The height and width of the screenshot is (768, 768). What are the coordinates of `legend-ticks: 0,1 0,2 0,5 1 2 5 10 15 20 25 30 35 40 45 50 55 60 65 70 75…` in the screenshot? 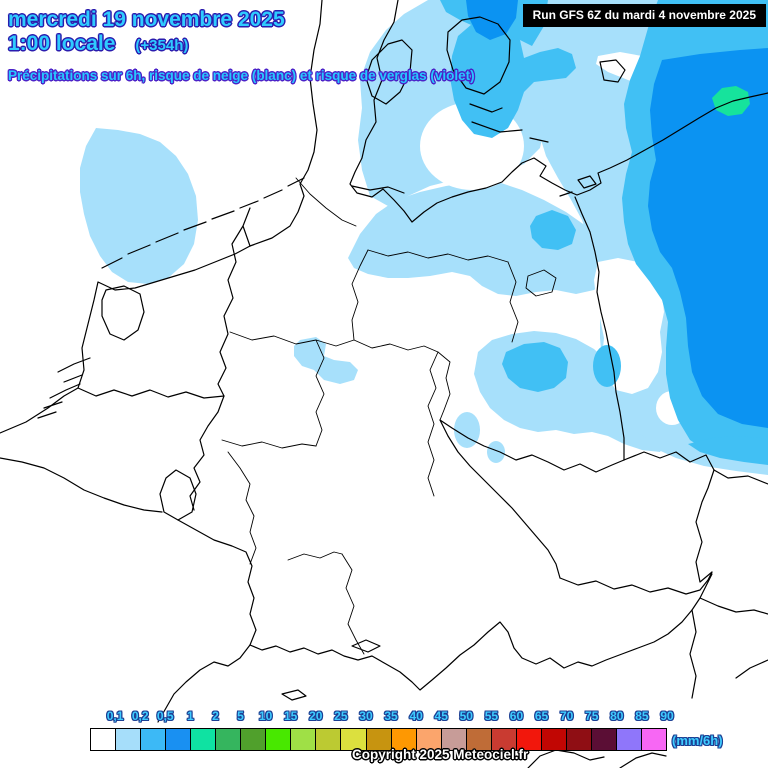 It's located at (382, 717).